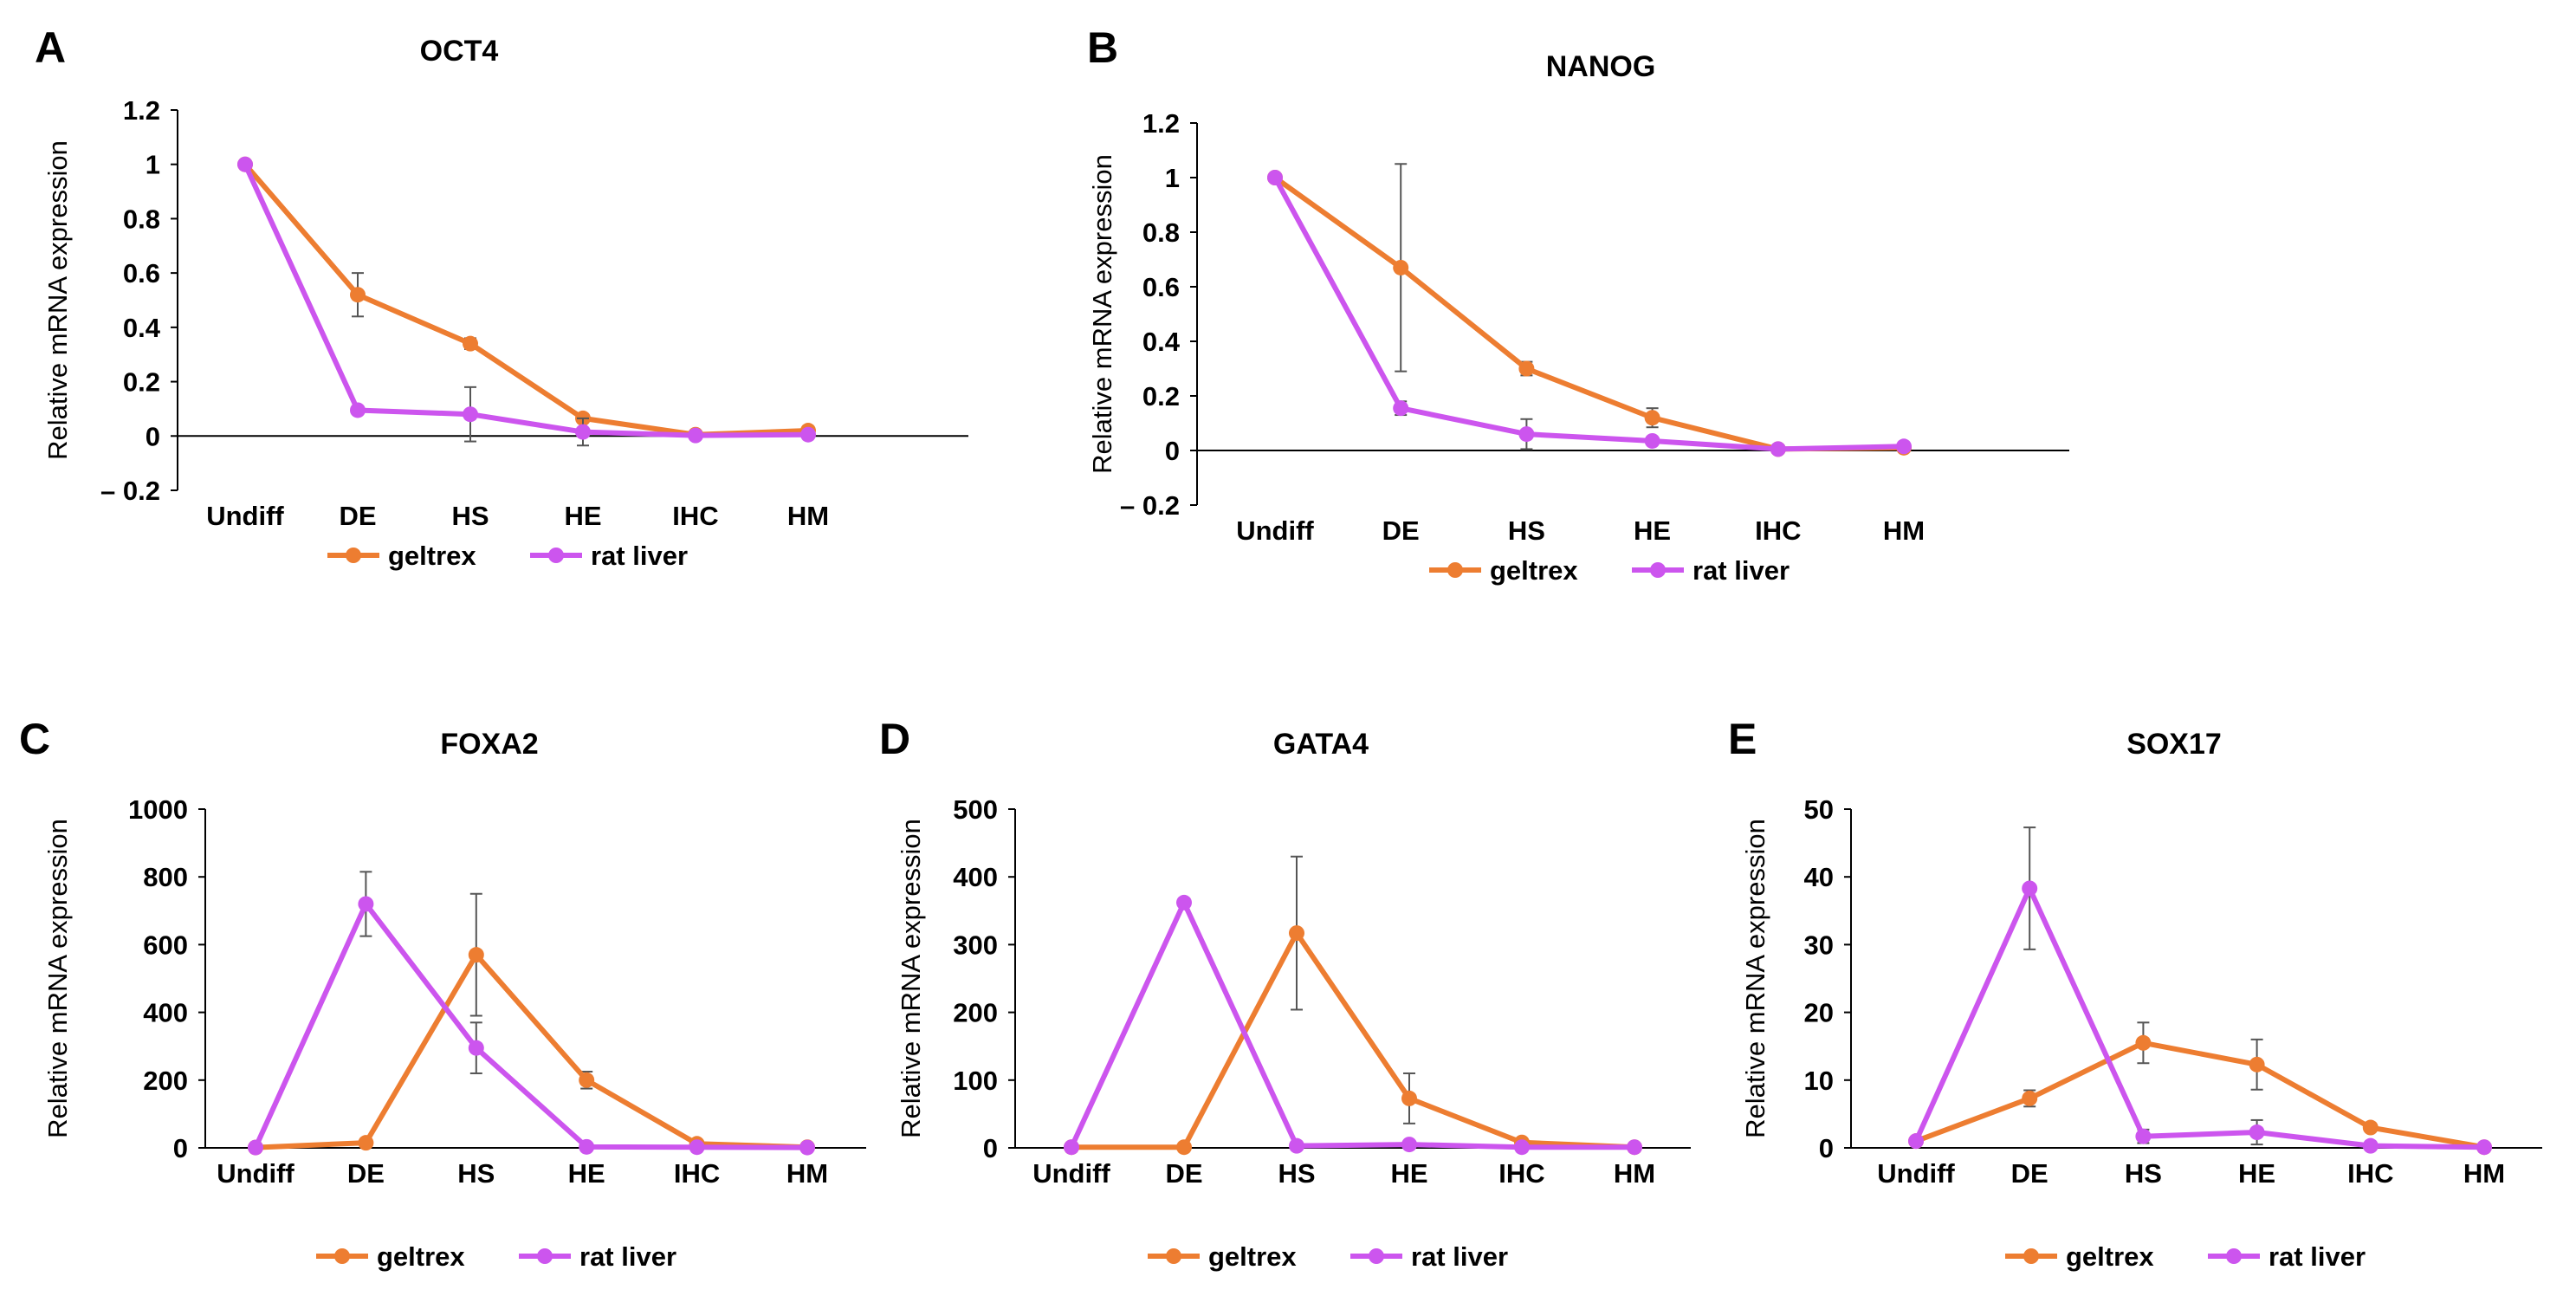 This screenshot has width=2576, height=1296. I want to click on y-tick-label: 1, so click(1172, 178).